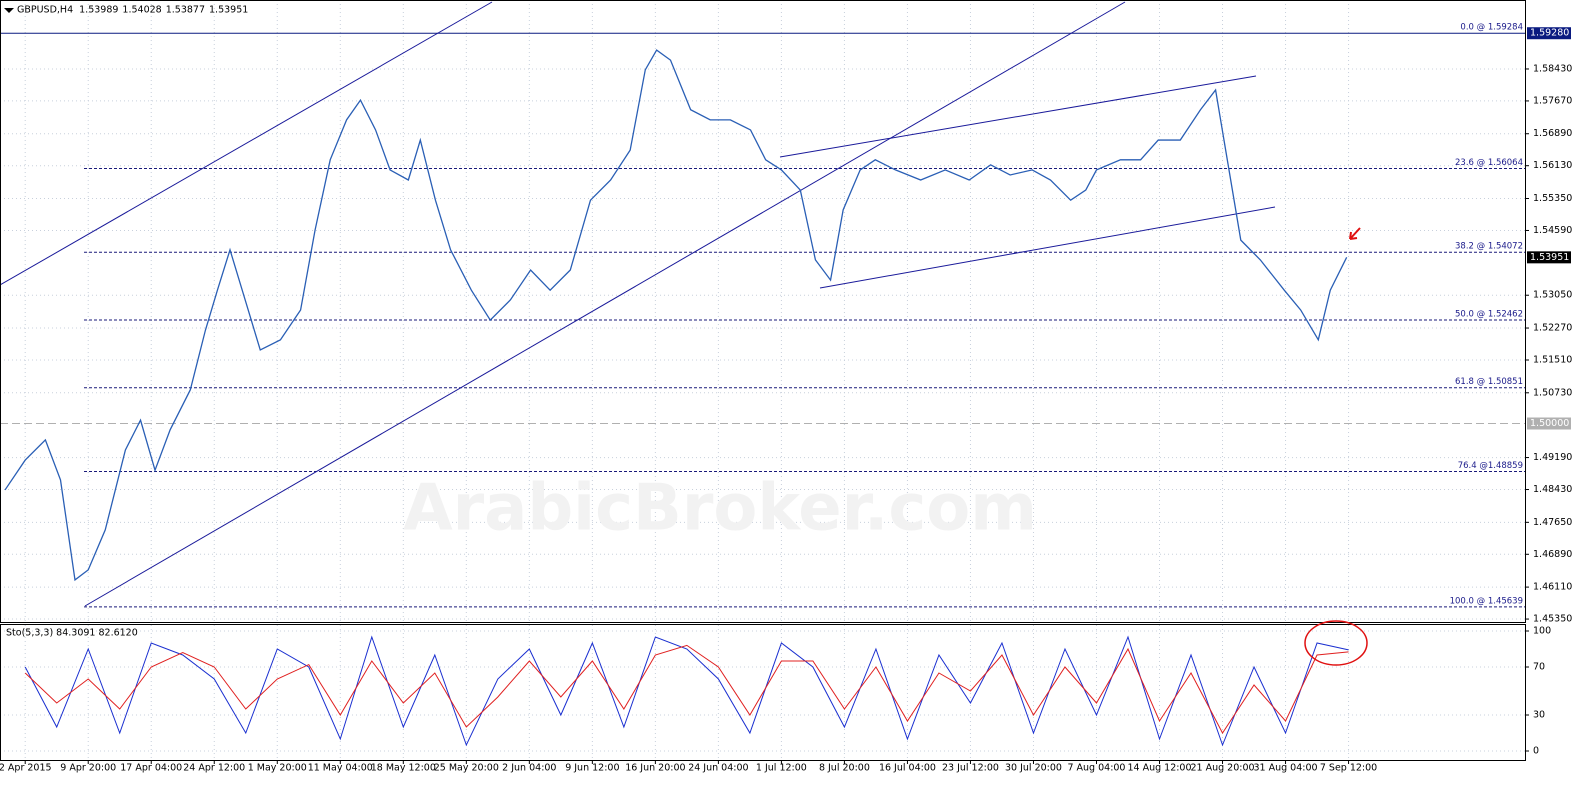 The image size is (1596, 790). Describe the element at coordinates (1552, 457) in the screenshot. I see `y-tick-label: 1.49190` at that location.